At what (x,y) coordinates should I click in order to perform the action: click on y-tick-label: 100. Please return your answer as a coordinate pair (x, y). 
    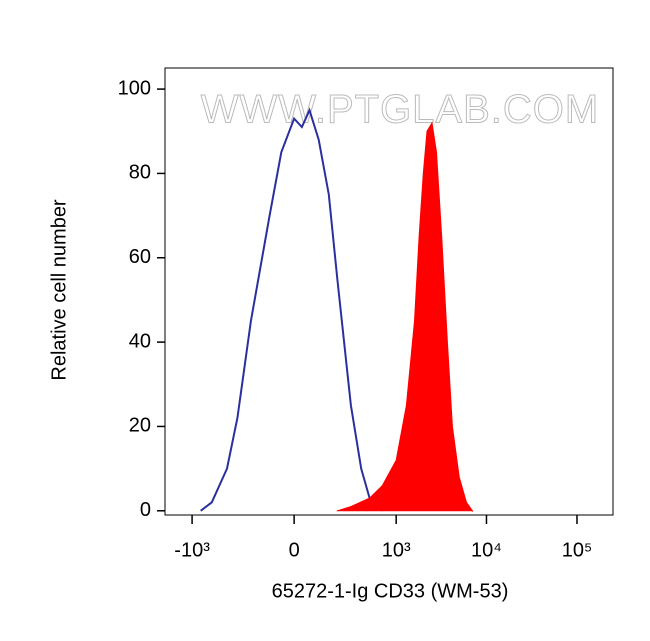
    Looking at the image, I should click on (134, 88).